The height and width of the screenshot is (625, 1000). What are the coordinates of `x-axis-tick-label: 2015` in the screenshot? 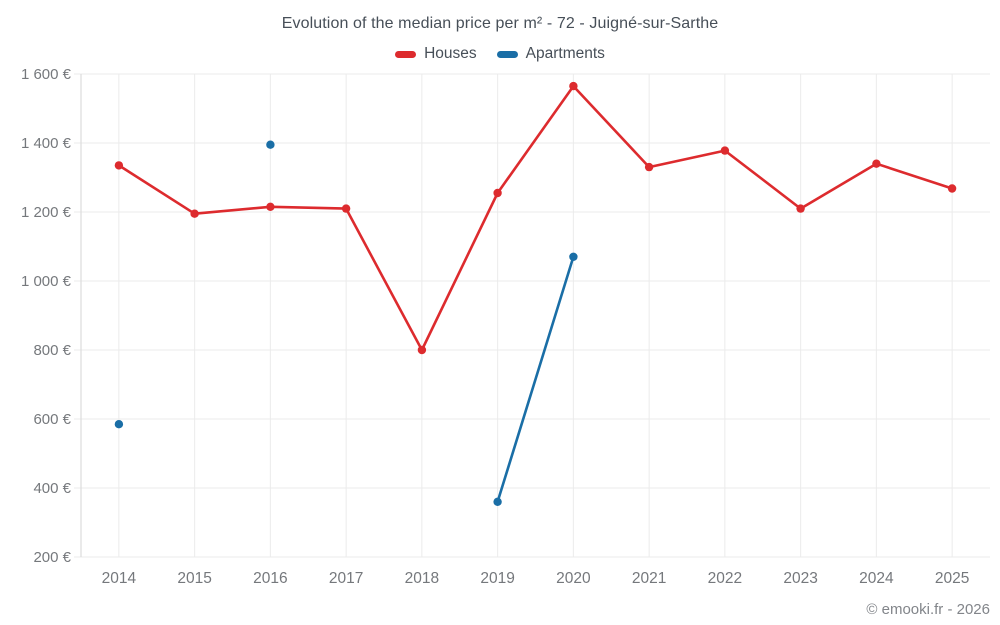 It's located at (194, 578).